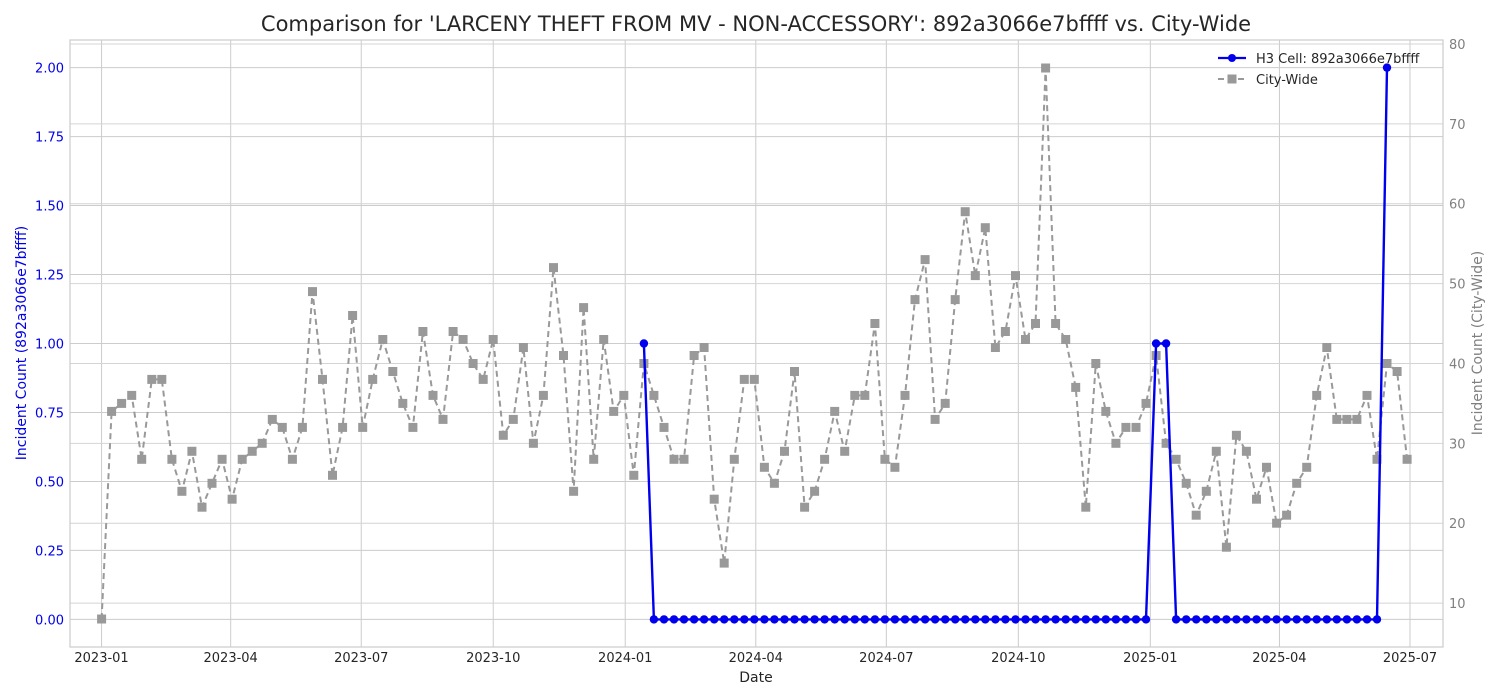 The image size is (1500, 700). Describe the element at coordinates (49, 482) in the screenshot. I see `left-y-tick-label: 0.50` at that location.